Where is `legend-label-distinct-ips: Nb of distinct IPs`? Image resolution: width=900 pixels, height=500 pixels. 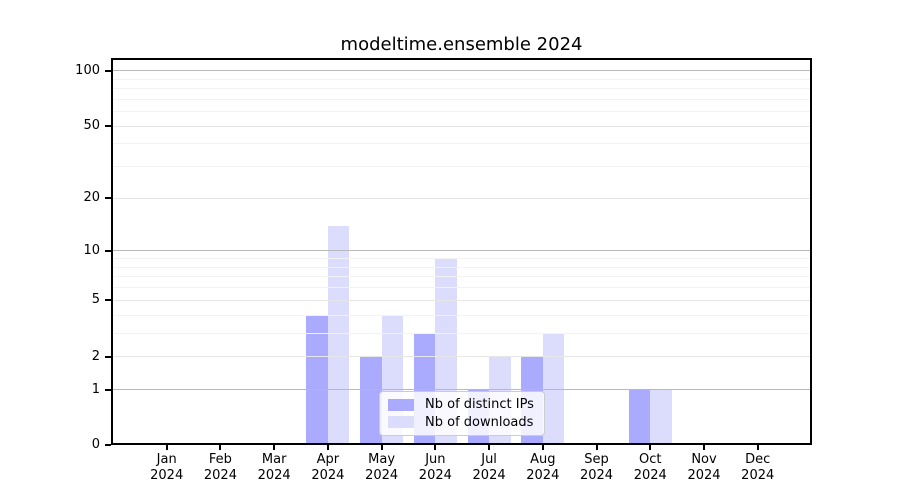
legend-label-distinct-ips: Nb of distinct IPs is located at coordinates (479, 405).